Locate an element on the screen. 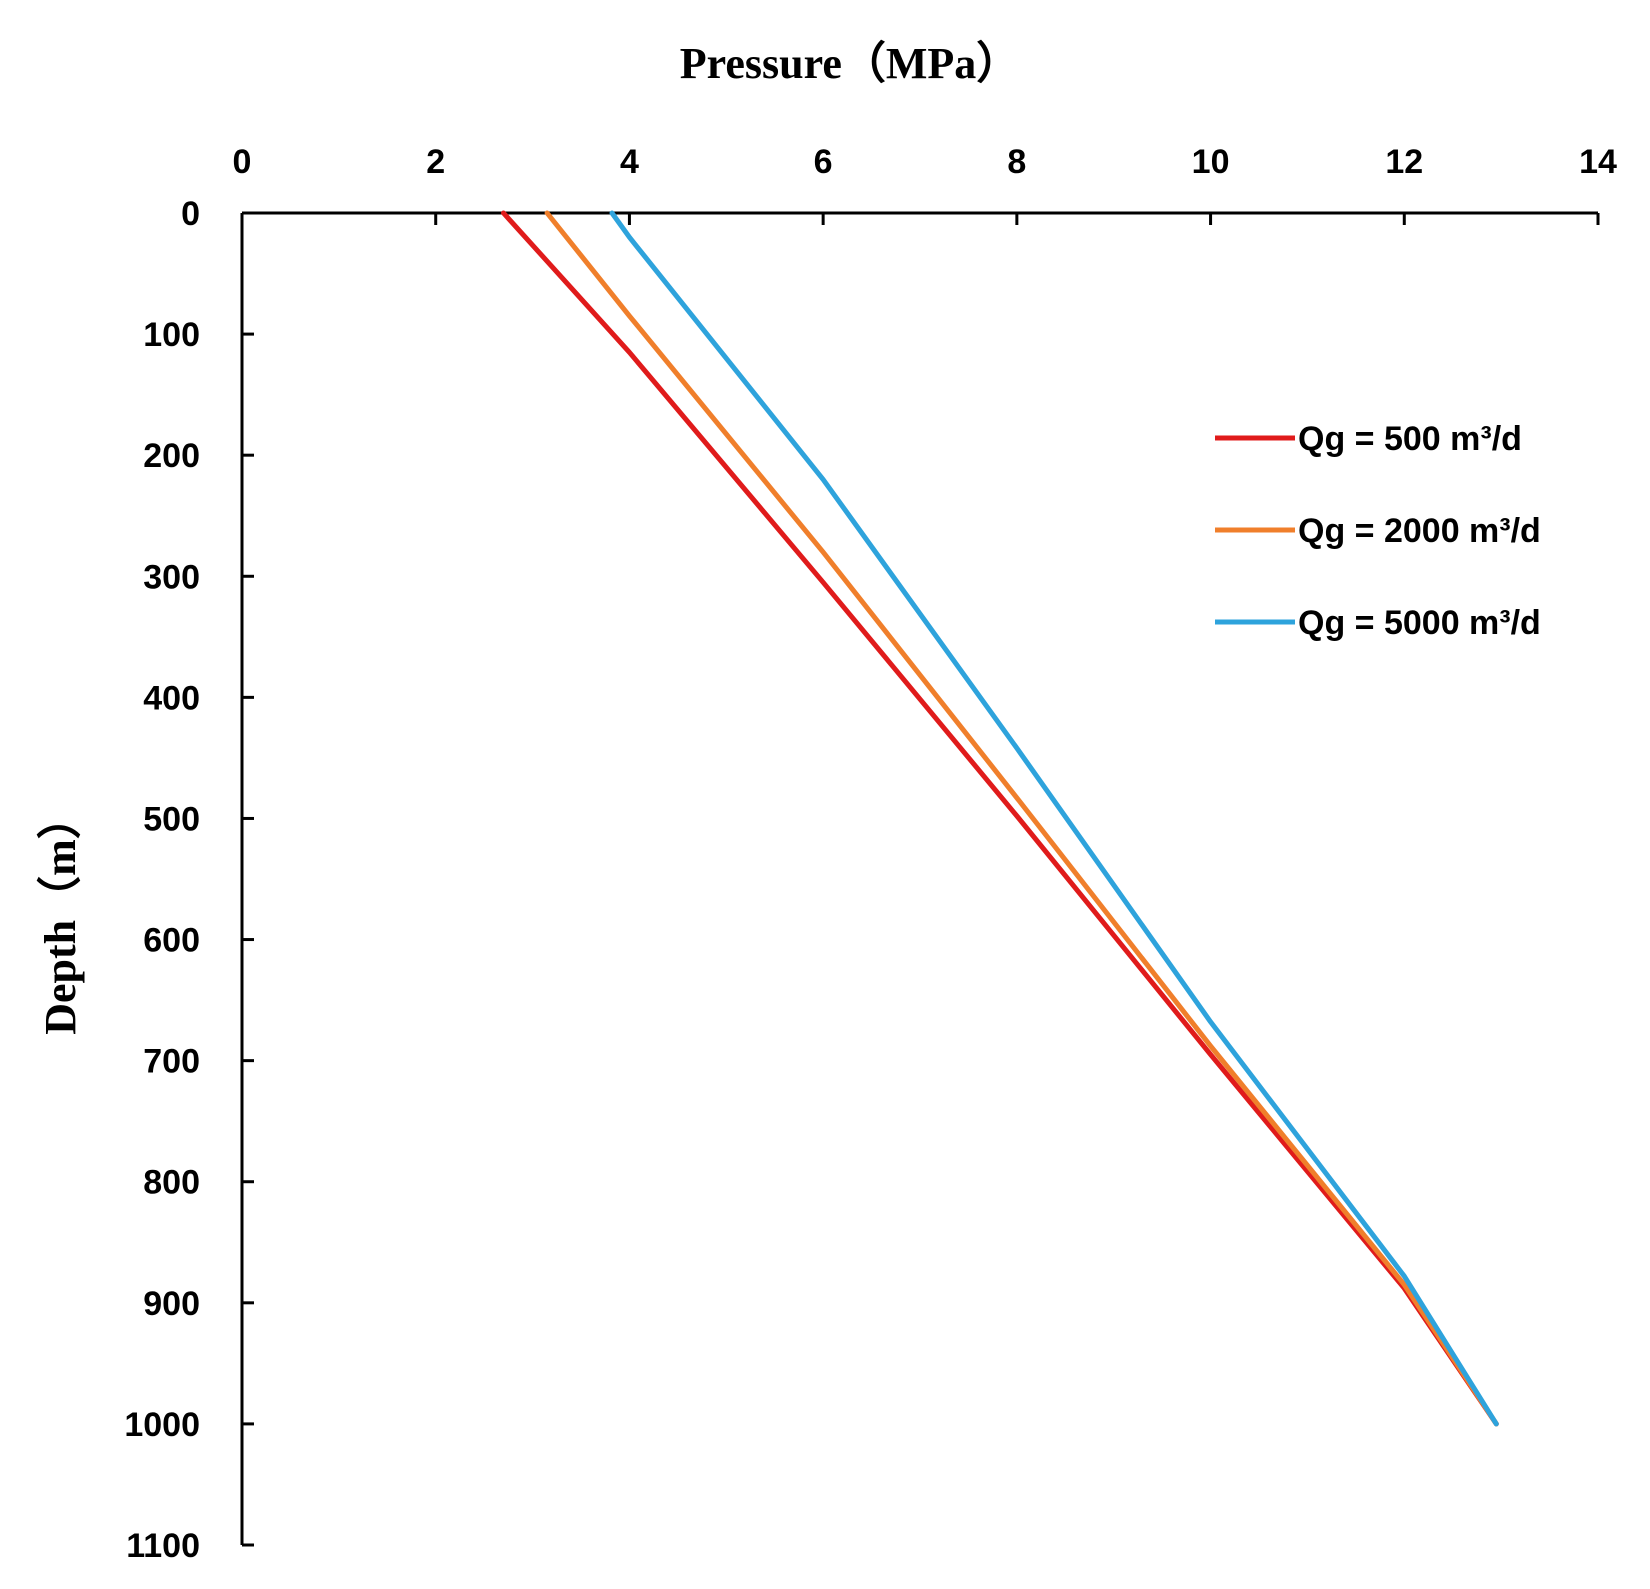  y-tick-label: 100 is located at coordinates (171, 335).